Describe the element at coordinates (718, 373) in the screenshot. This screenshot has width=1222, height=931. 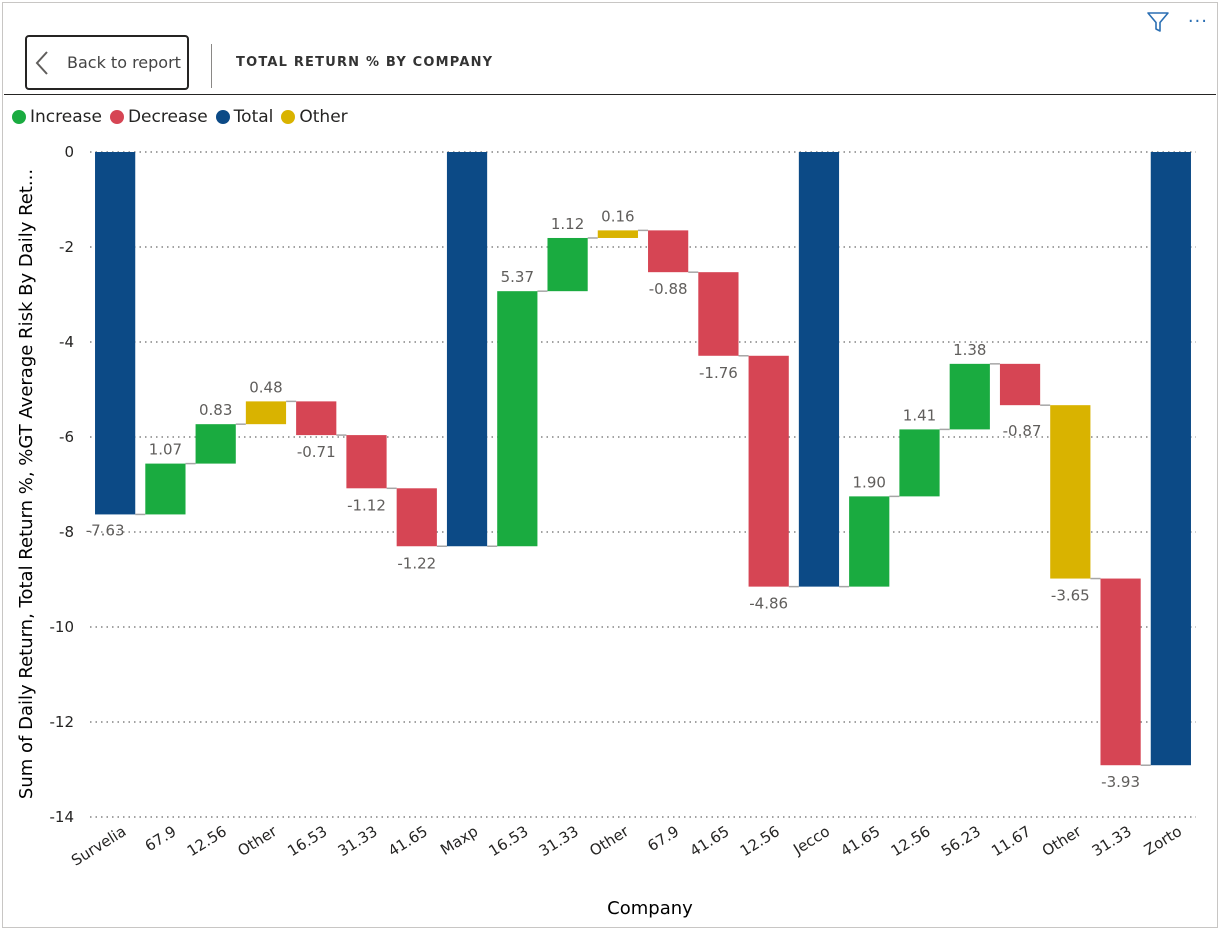
I see `data-label: -1.76` at that location.